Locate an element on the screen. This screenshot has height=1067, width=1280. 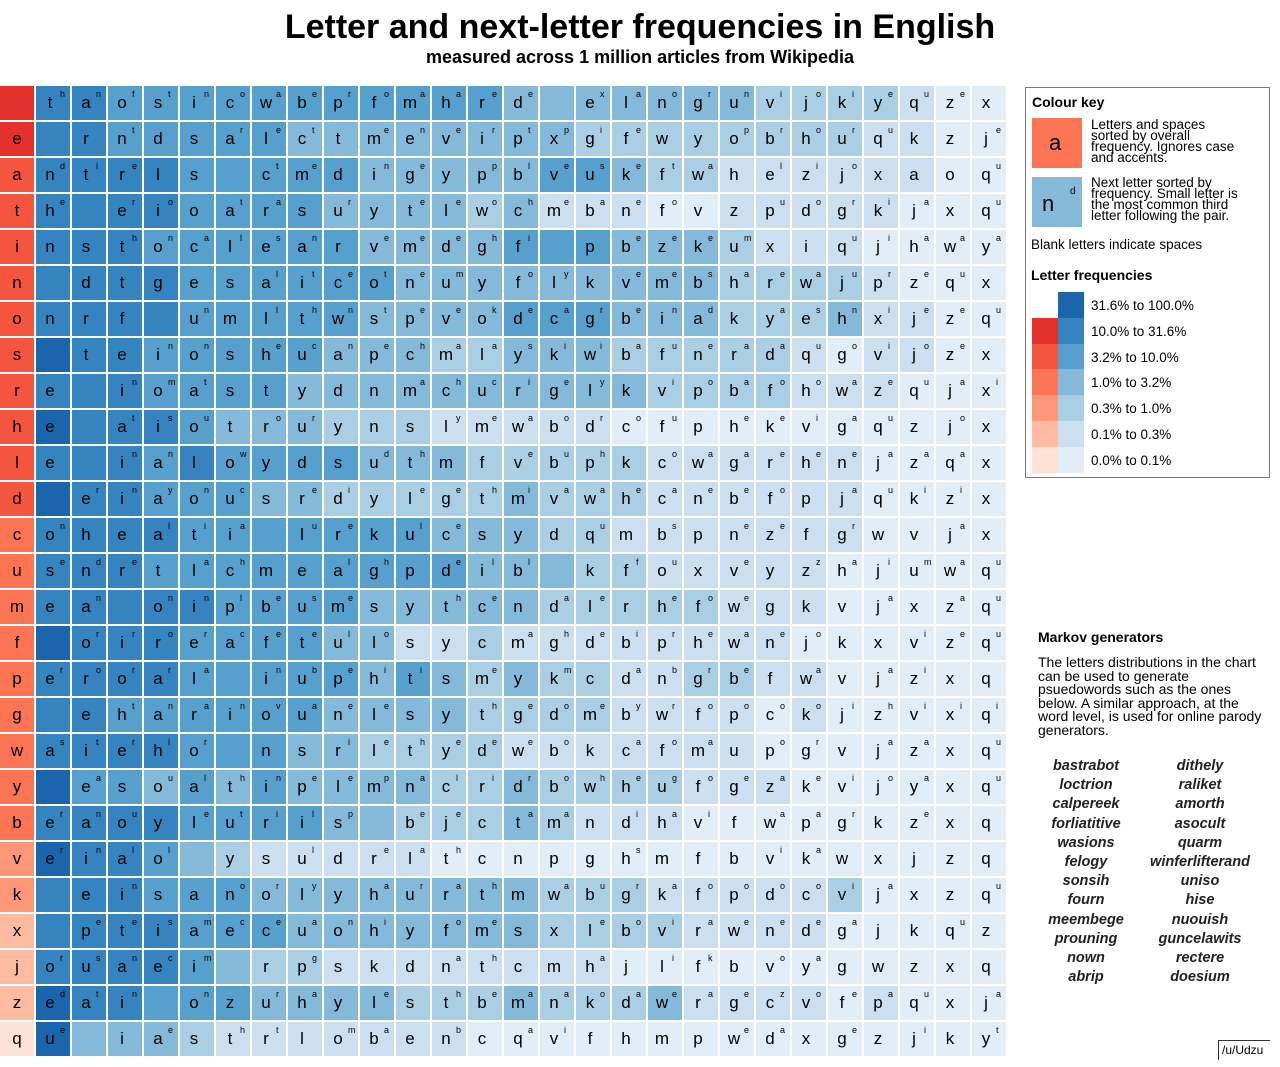
letter-frequencies-title: Letter frequencies is located at coordinates (1092, 275).